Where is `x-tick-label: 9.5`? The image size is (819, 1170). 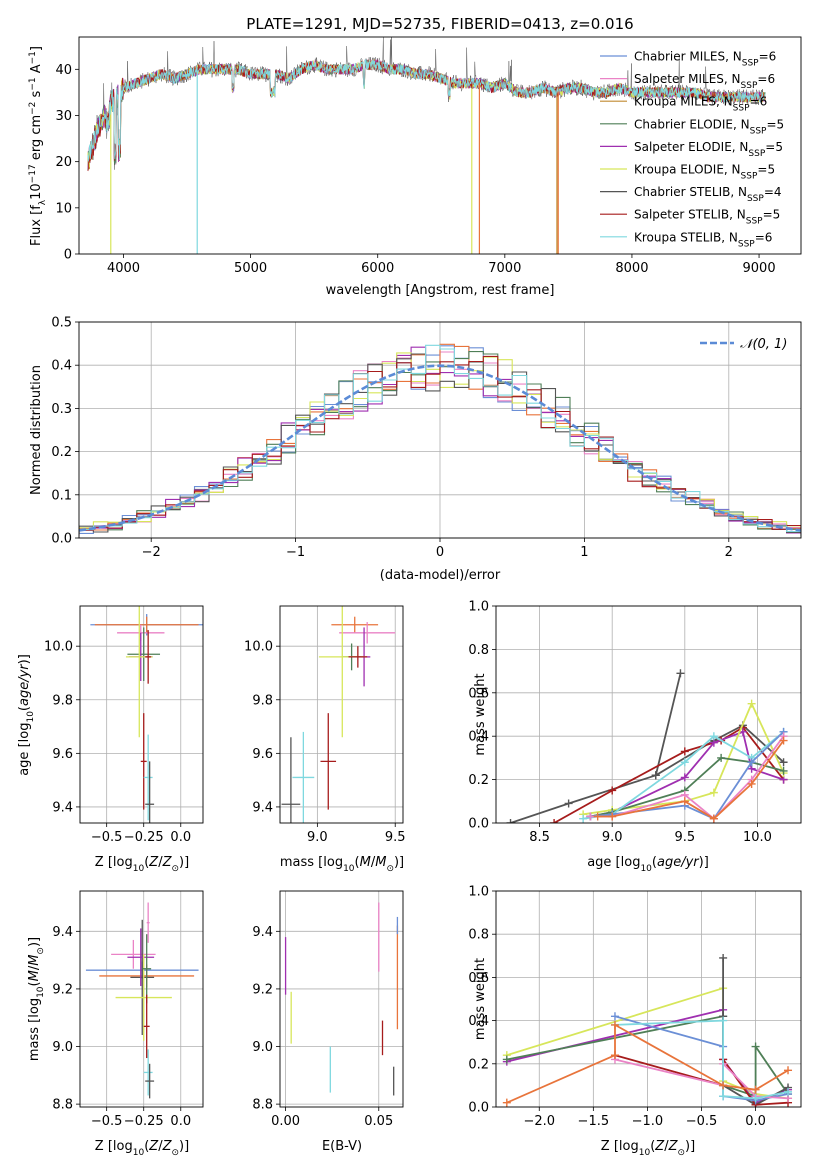
x-tick-label: 9.5 is located at coordinates (395, 837).